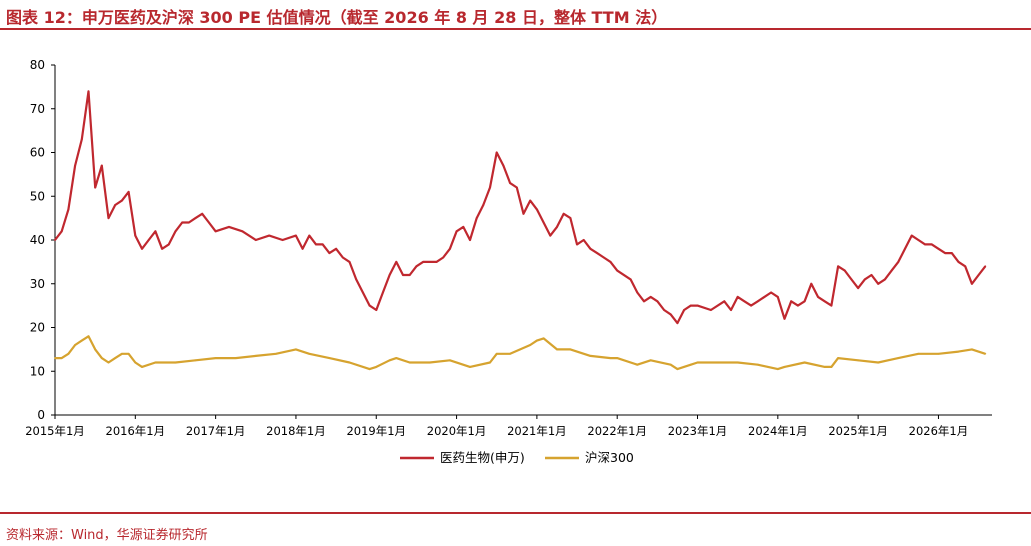 This screenshot has width=1031, height=546. What do you see at coordinates (457, 431) in the screenshot?
I see `x-tick-label: 2020年1月` at bounding box center [457, 431].